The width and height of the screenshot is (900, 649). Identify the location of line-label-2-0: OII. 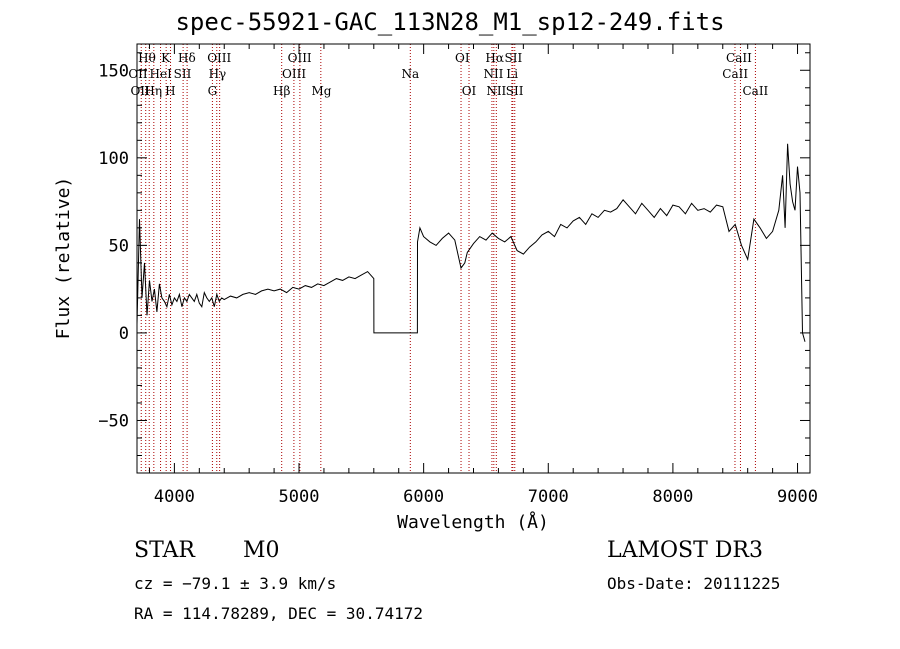
(140, 91).